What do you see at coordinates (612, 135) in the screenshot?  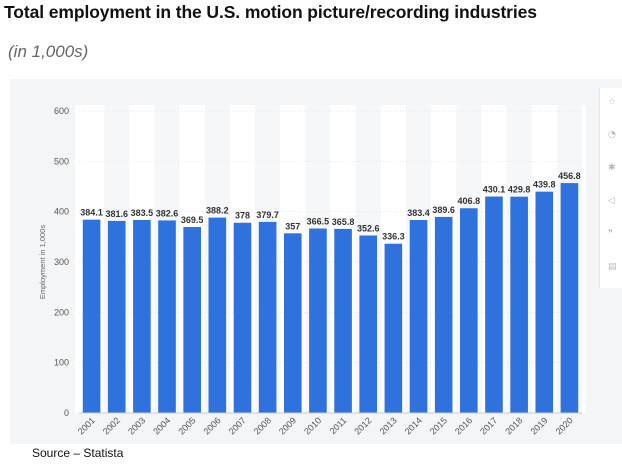 I see `bell-icon: ◔` at bounding box center [612, 135].